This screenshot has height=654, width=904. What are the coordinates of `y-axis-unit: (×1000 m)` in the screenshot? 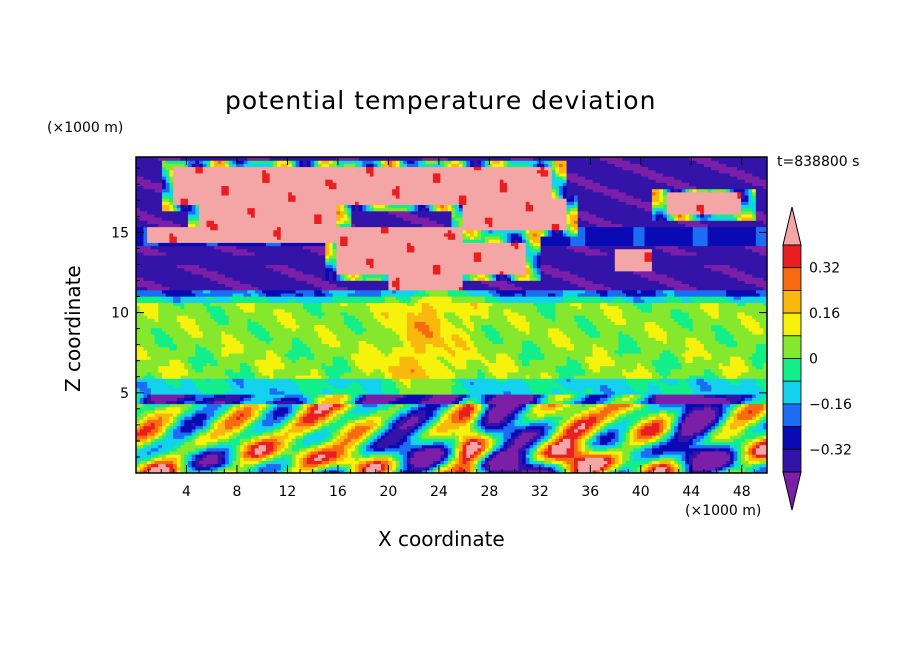 It's located at (85, 128).